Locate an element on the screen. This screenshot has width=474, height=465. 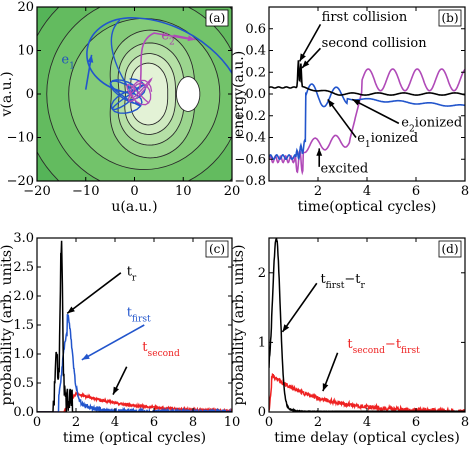
y-tick-label: 3.0 is located at coordinates (23, 238).